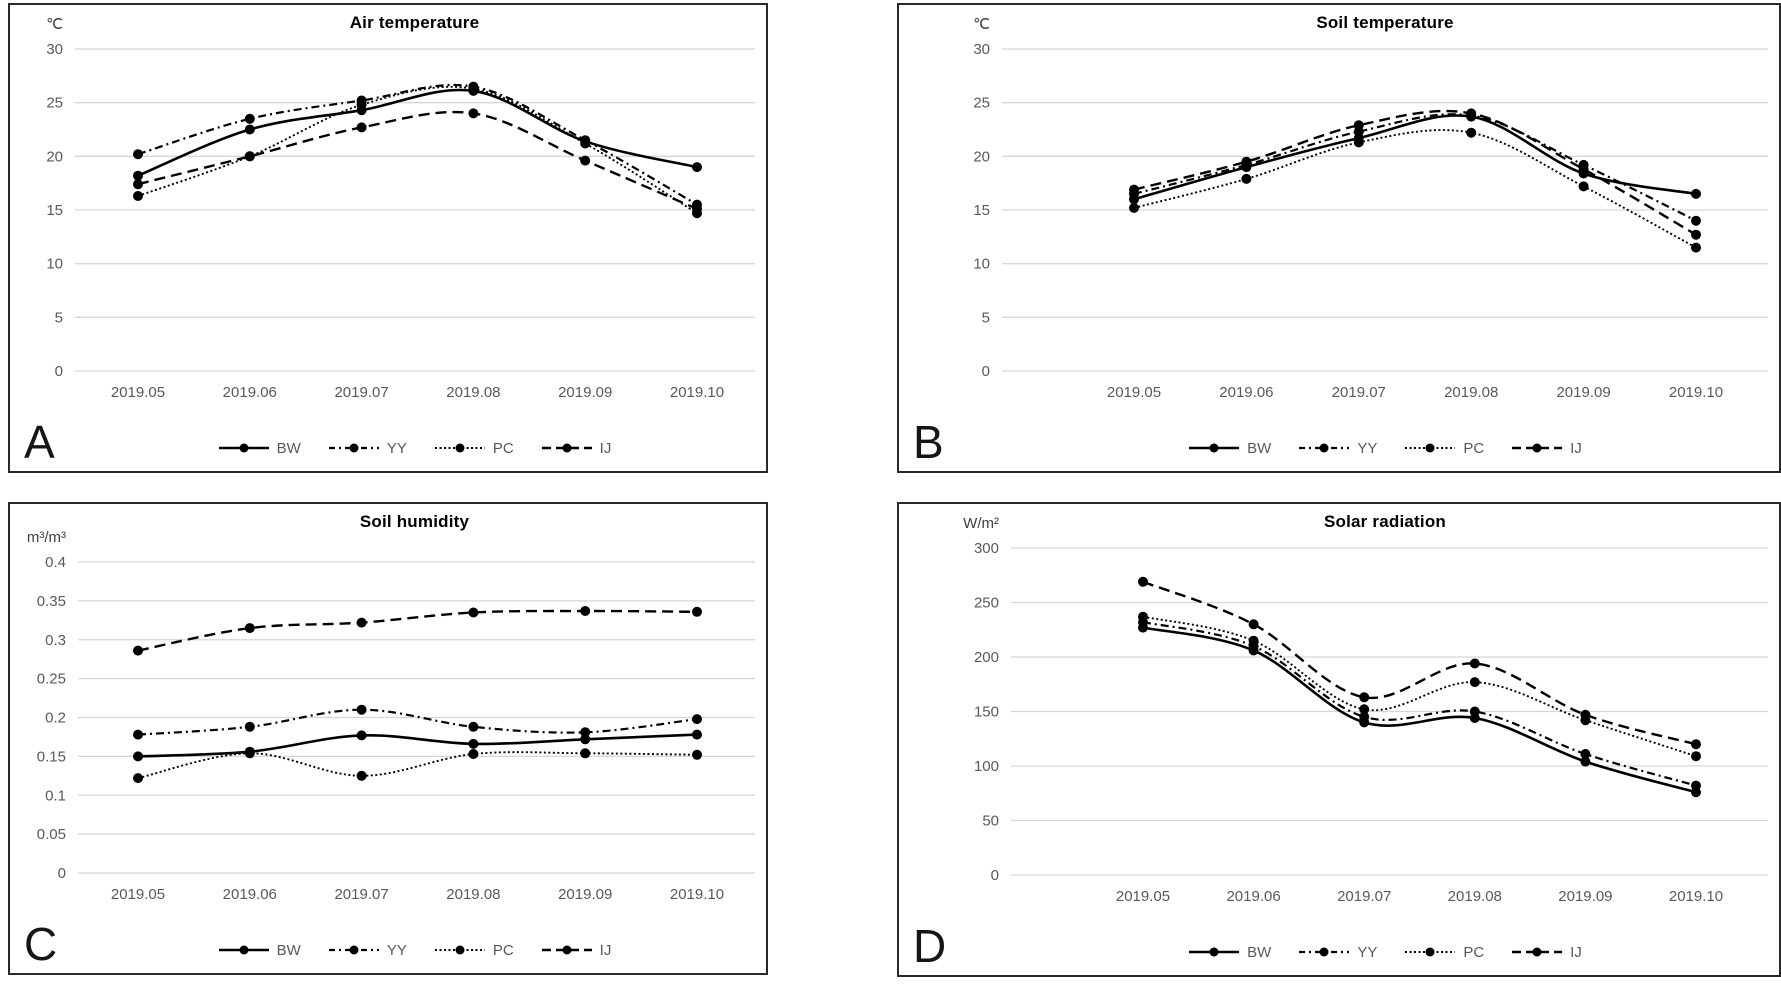 The height and width of the screenshot is (989, 1781). I want to click on y-axis-unit-label: W/m², so click(981, 523).